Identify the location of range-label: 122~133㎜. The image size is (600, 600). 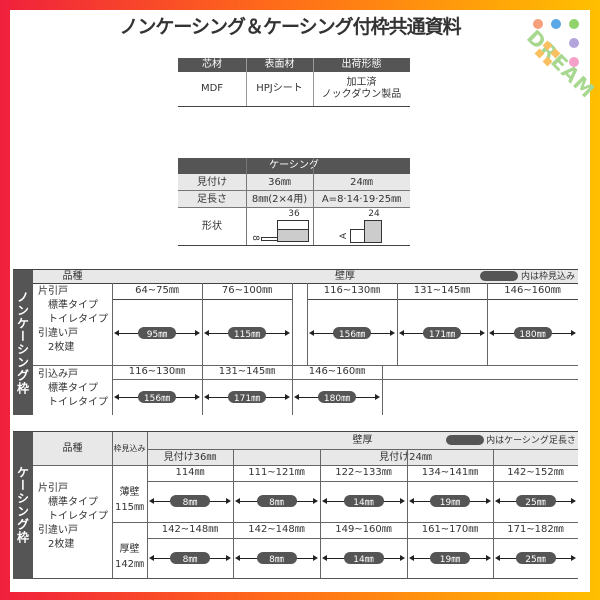
(363, 472).